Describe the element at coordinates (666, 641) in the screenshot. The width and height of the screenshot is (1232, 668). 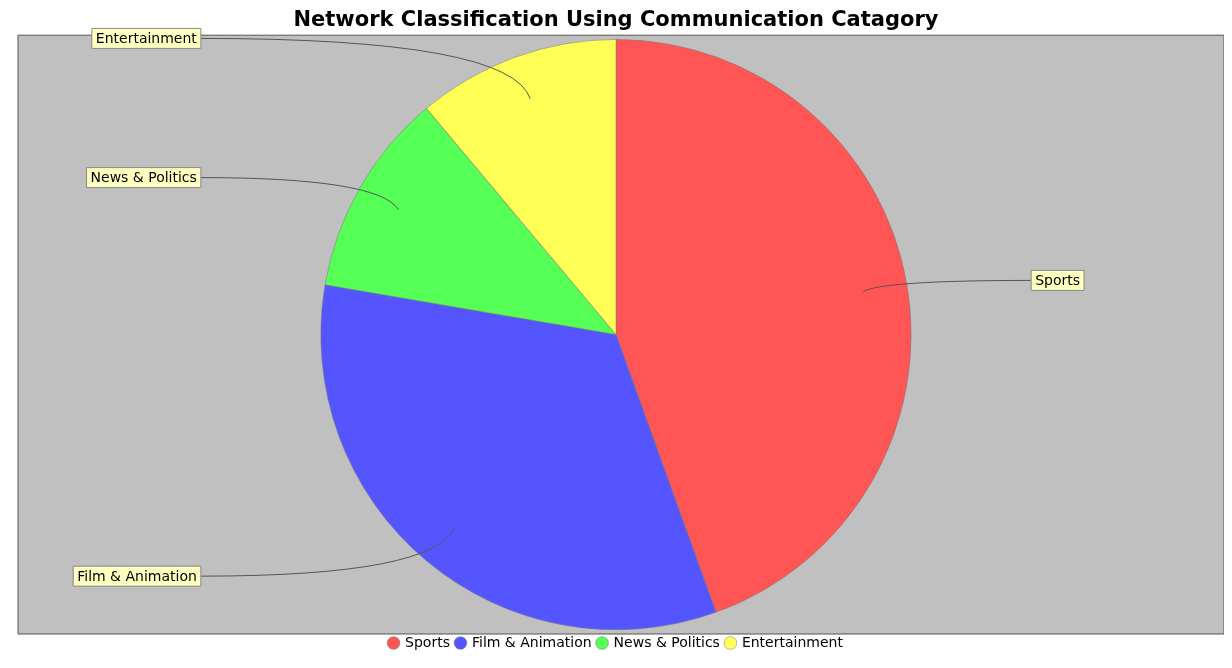
I see `legend-label: News & Politics` at that location.